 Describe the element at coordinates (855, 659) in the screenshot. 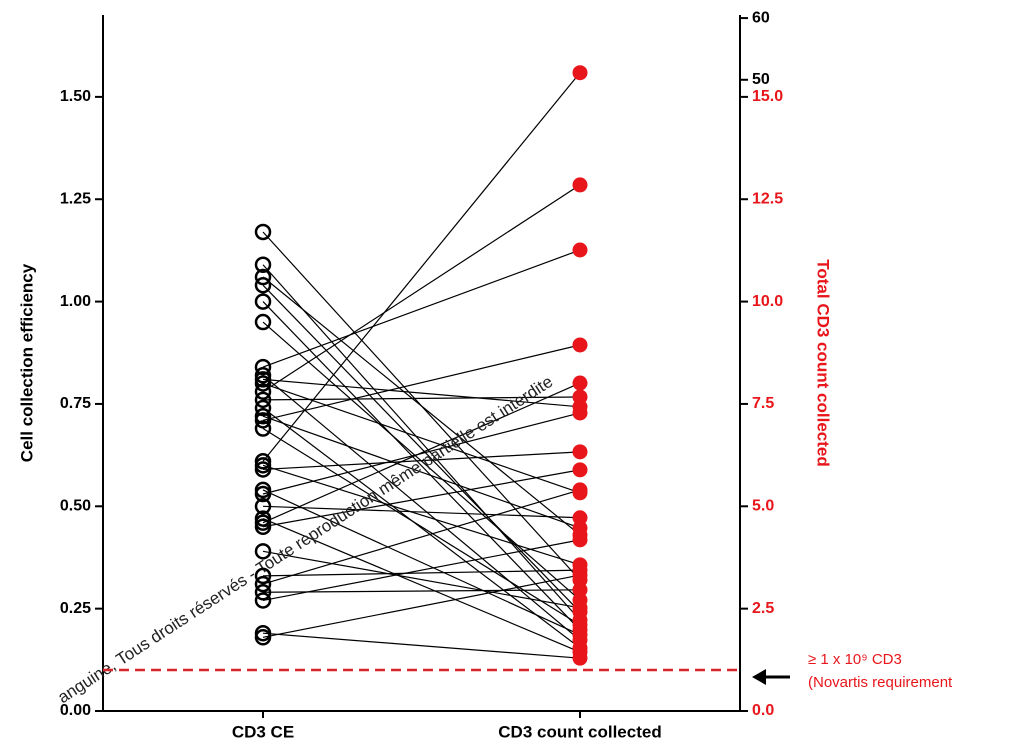

I see `annotation: ≥ 1 x 10⁹ CD3` at that location.